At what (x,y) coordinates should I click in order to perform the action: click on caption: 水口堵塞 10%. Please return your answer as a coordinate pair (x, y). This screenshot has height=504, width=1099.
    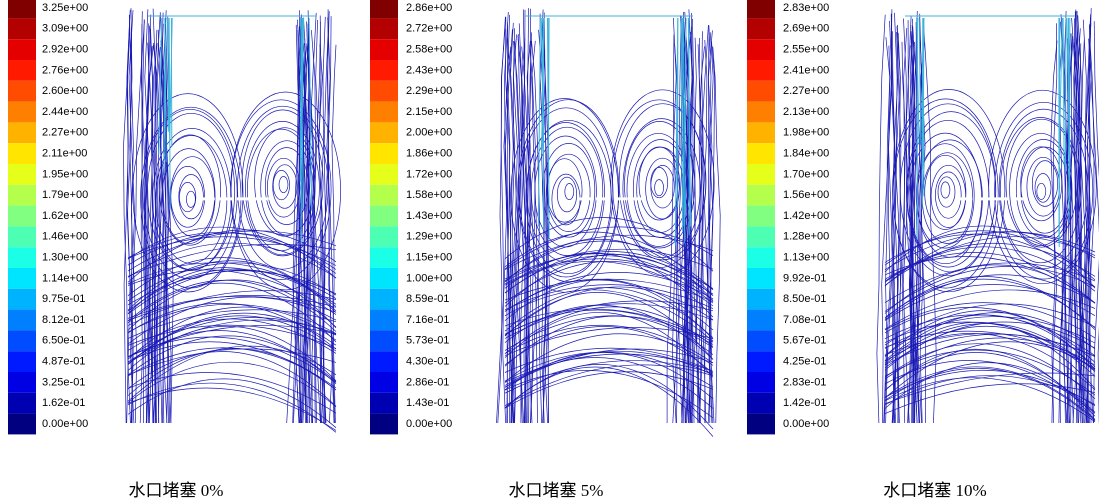
    Looking at the image, I should click on (934, 490).